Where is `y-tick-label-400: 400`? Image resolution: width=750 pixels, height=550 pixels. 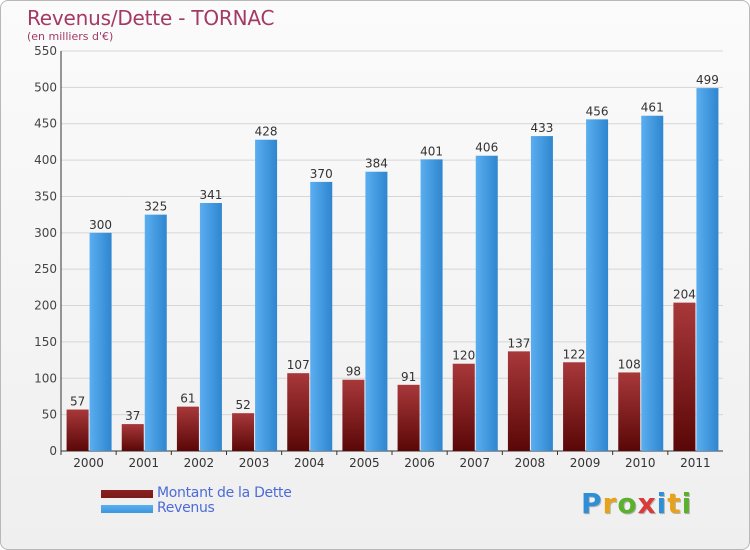
y-tick-label-400: 400 is located at coordinates (45, 160).